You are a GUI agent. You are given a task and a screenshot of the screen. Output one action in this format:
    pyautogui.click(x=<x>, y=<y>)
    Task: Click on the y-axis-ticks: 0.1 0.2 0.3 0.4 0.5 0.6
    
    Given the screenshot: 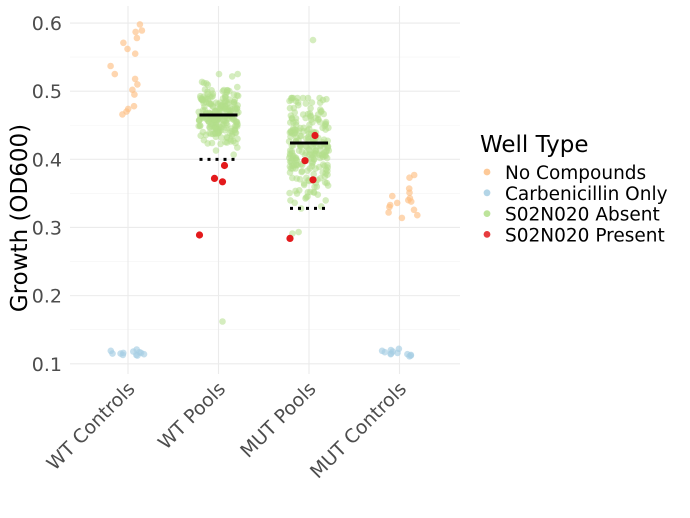 What is the action you would take?
    pyautogui.click(x=47, y=194)
    